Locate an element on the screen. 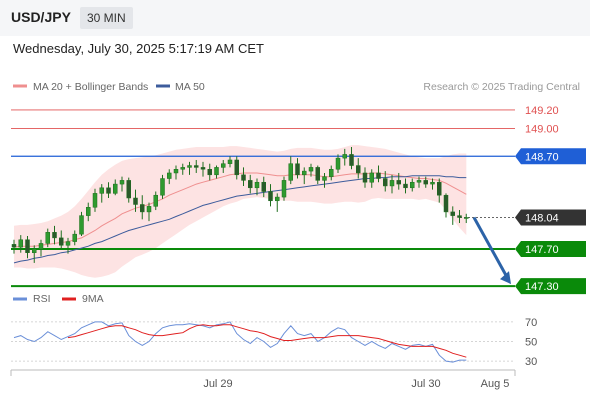  rsi-legend-label: RSI is located at coordinates (42, 299).